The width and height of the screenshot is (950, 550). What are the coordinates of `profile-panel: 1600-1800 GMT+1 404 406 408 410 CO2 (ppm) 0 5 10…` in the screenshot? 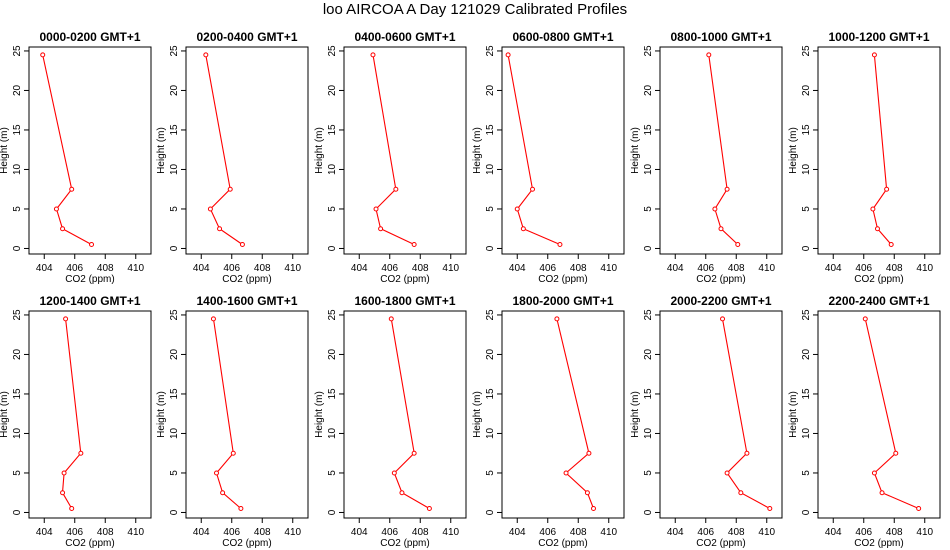 It's located at (390, 421).